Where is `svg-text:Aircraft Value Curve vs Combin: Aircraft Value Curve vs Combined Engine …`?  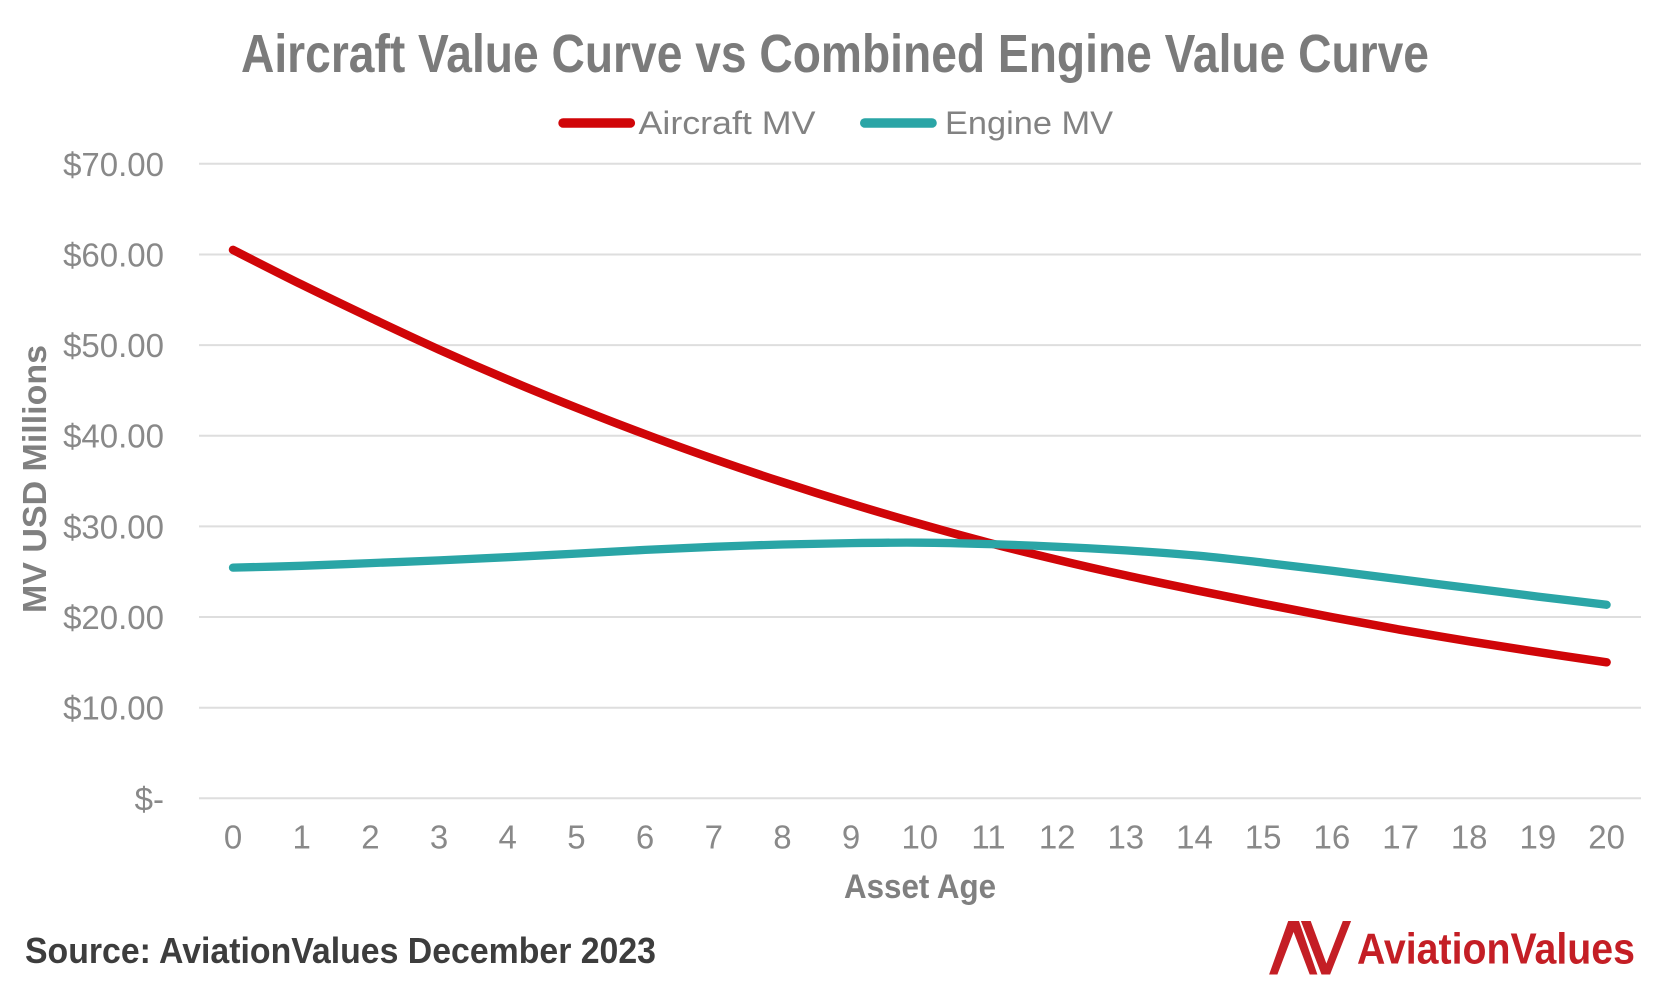
svg-text:Aircraft Value Curve vs Combin: Aircraft Value Curve vs Combined Engine … is located at coordinates (835, 54).